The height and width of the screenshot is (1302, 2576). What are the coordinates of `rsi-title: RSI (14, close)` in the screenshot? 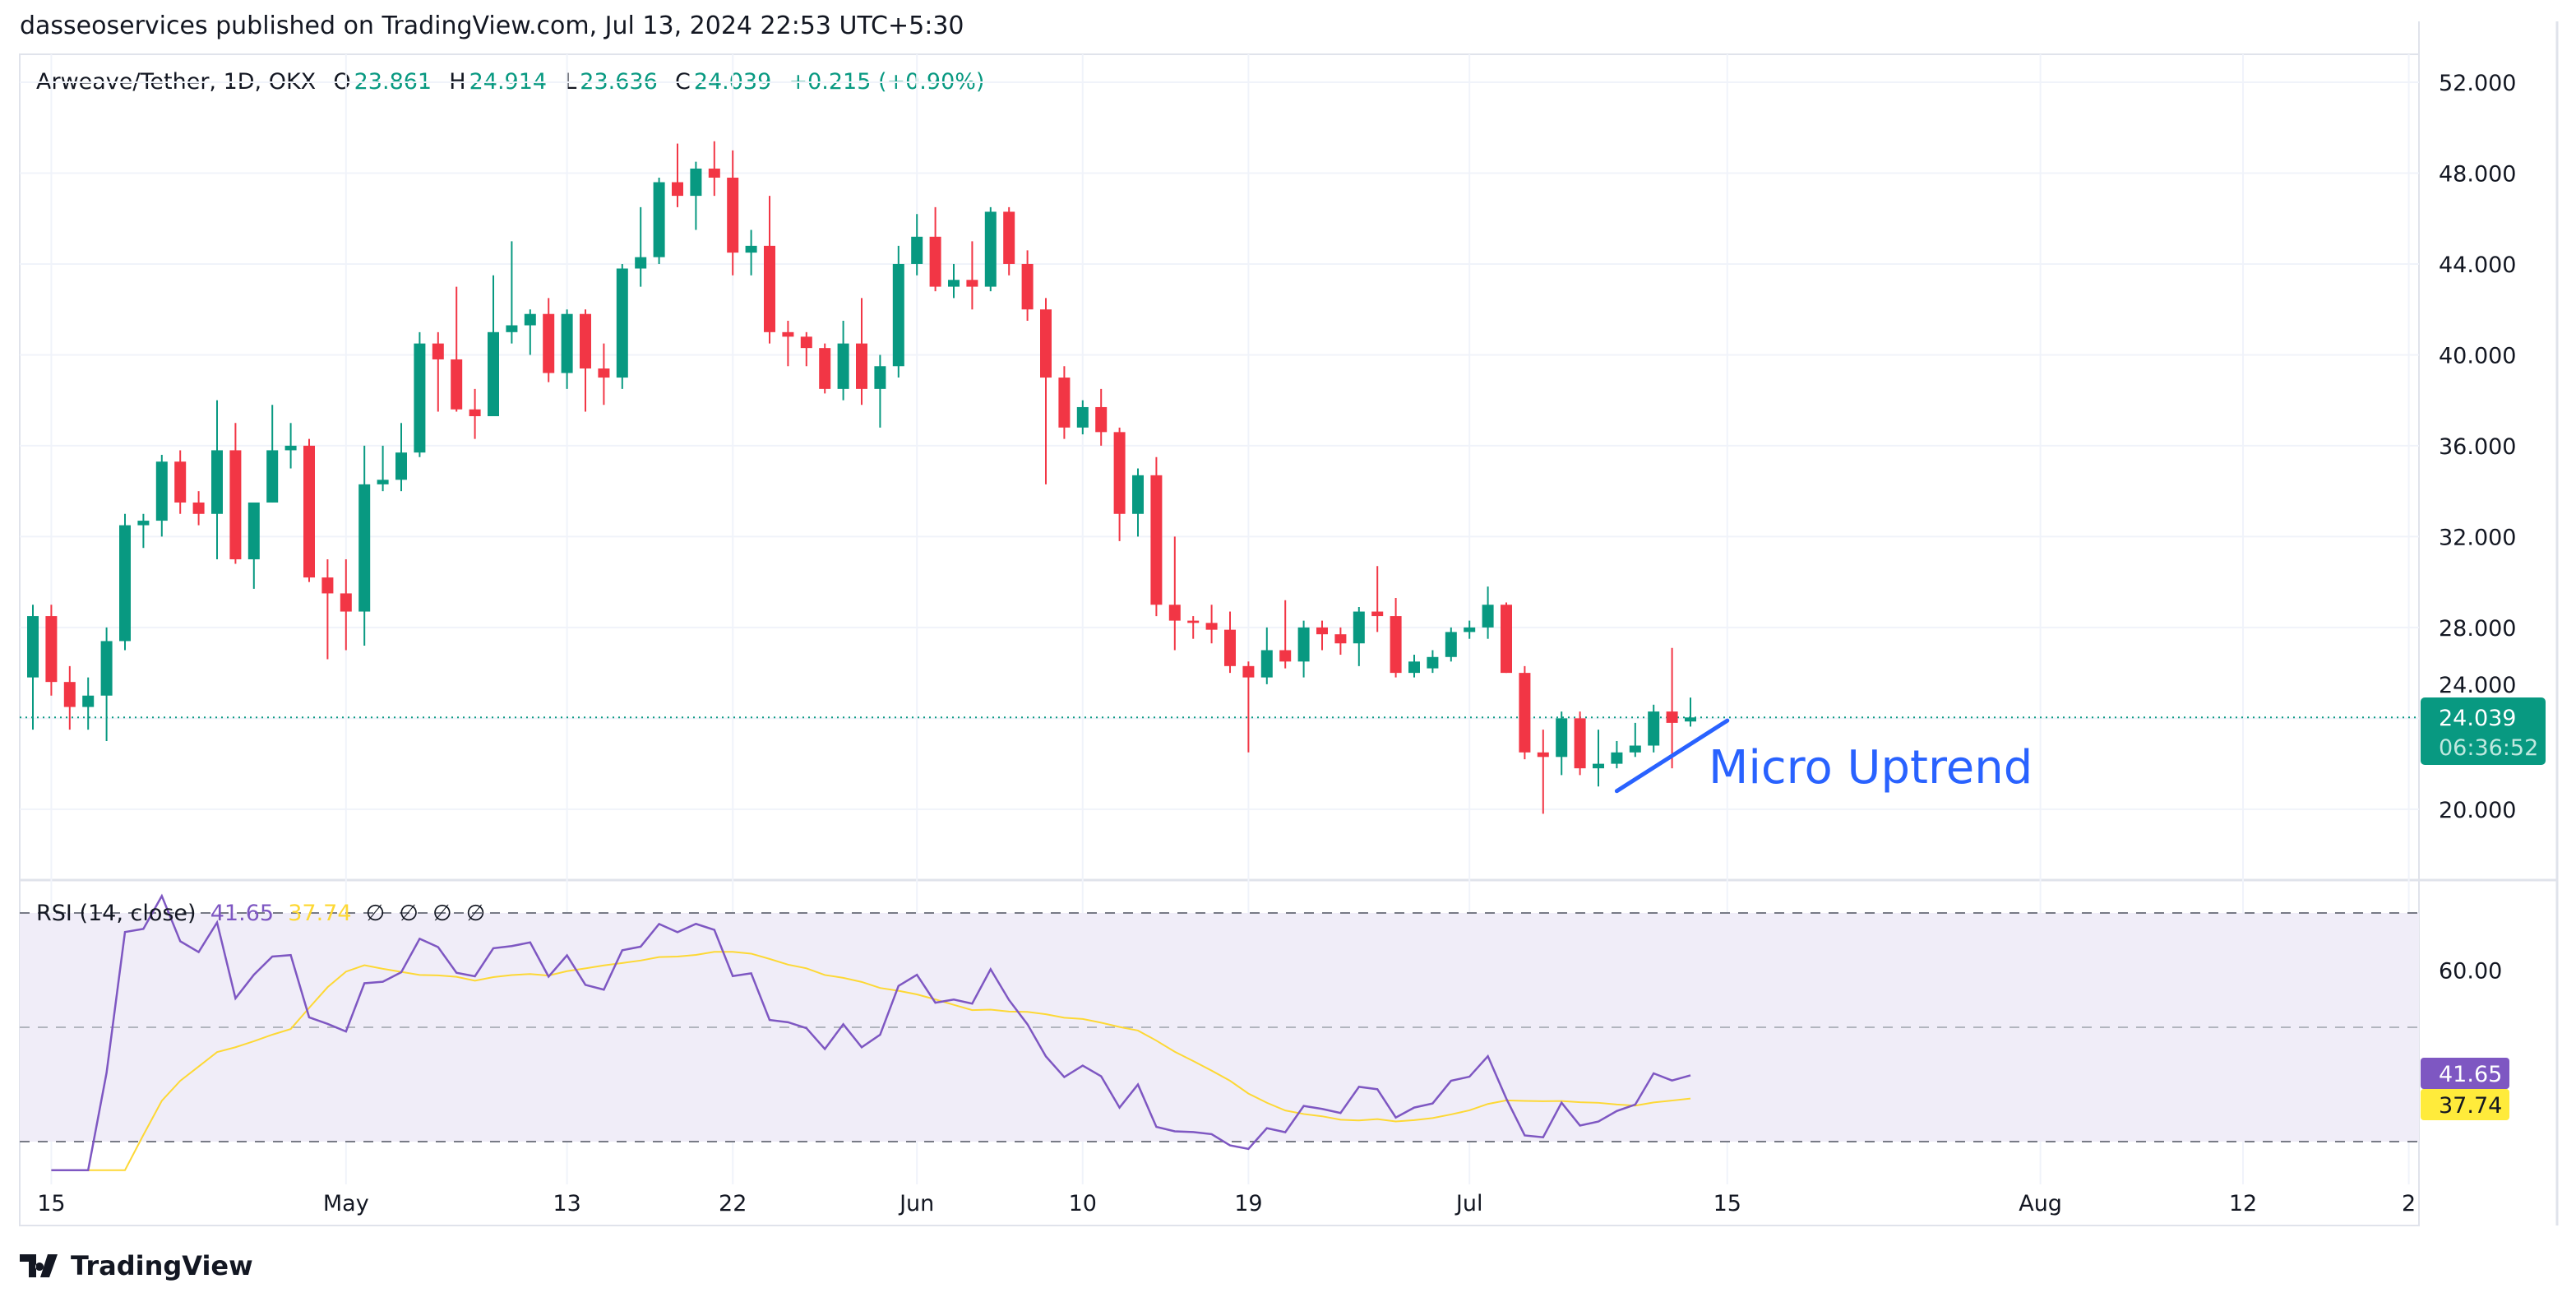 It's located at (116, 913).